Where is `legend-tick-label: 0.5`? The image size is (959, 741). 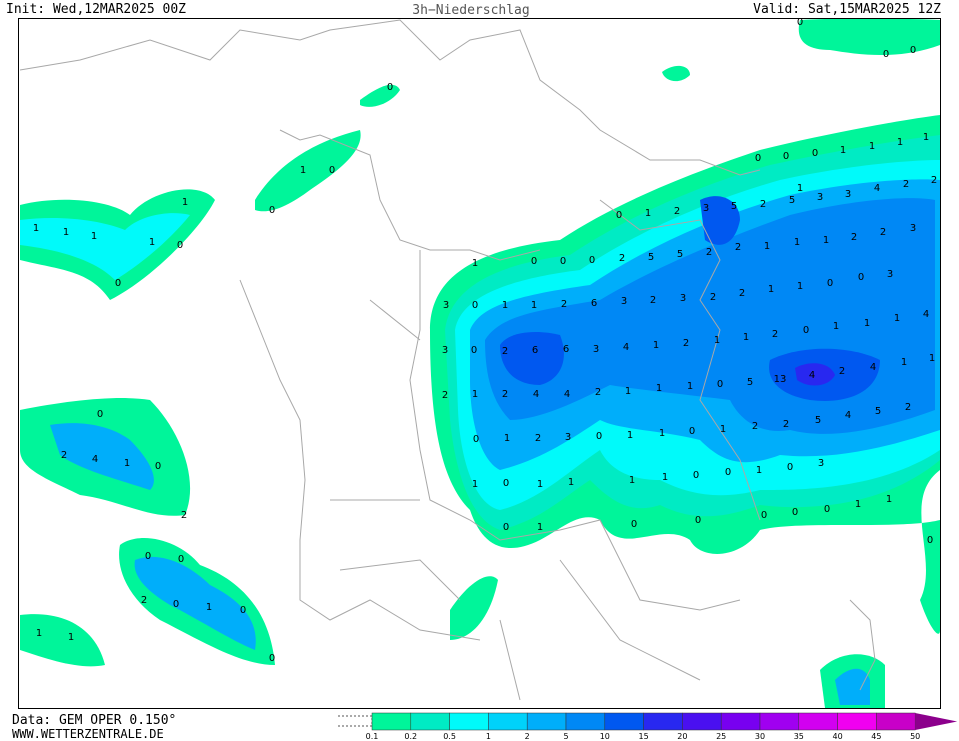 legend-tick-label: 0.5 is located at coordinates (449, 736).